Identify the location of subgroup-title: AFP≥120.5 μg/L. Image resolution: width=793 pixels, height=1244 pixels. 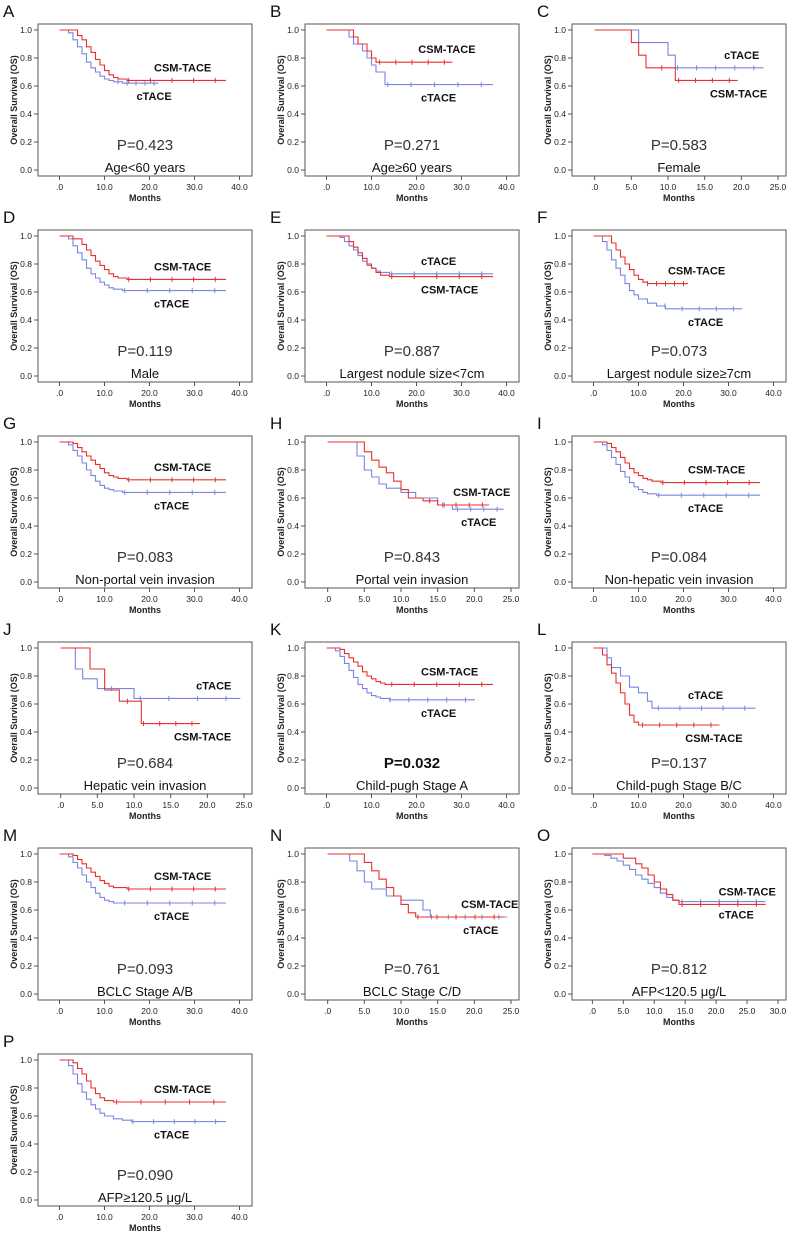
(145, 1197).